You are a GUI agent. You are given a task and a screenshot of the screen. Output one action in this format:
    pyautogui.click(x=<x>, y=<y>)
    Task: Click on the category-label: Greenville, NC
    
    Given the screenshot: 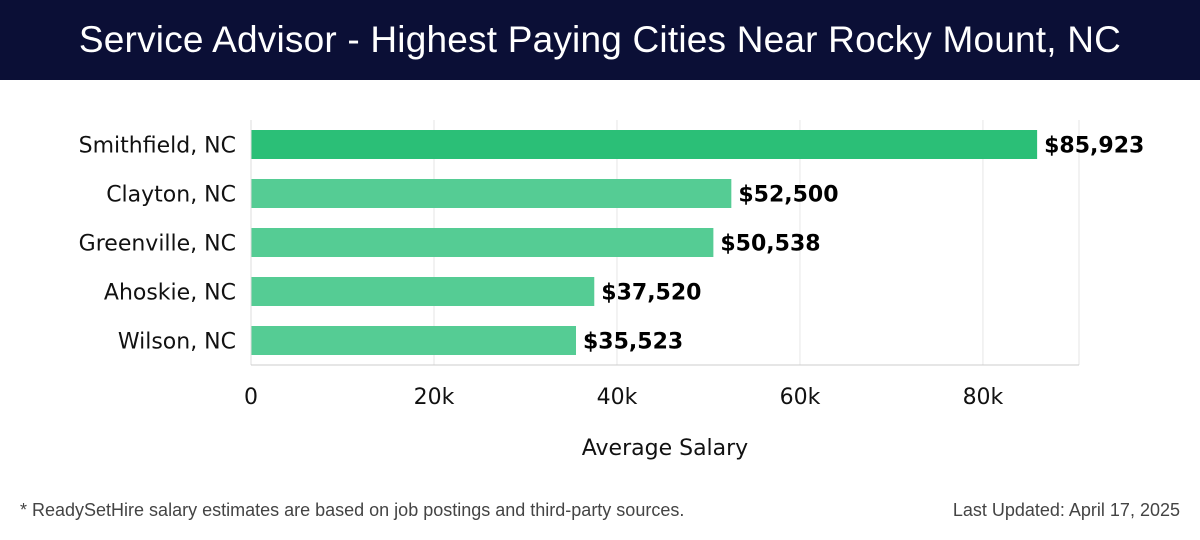 What is the action you would take?
    pyautogui.click(x=157, y=244)
    